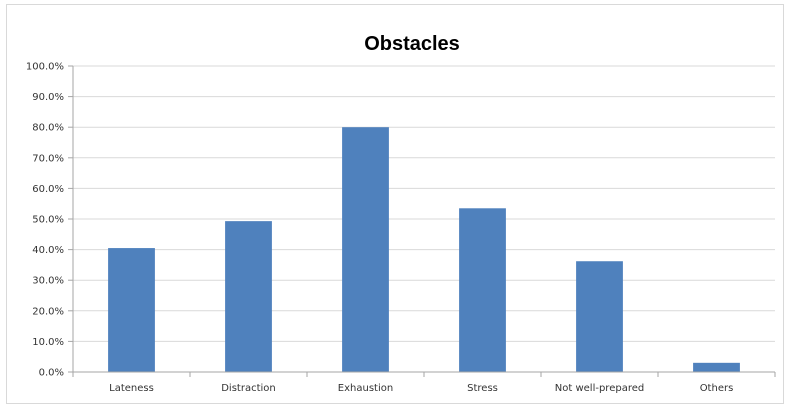  I want to click on y-tick-label: 10.0%, so click(48, 342).